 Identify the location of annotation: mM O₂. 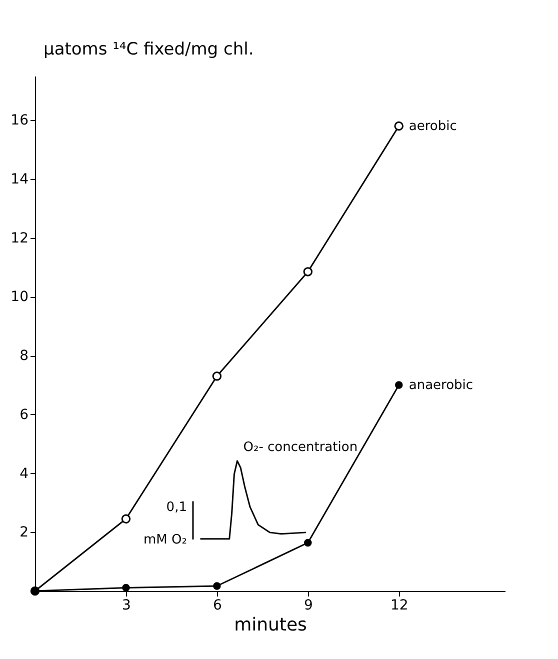
(165, 540).